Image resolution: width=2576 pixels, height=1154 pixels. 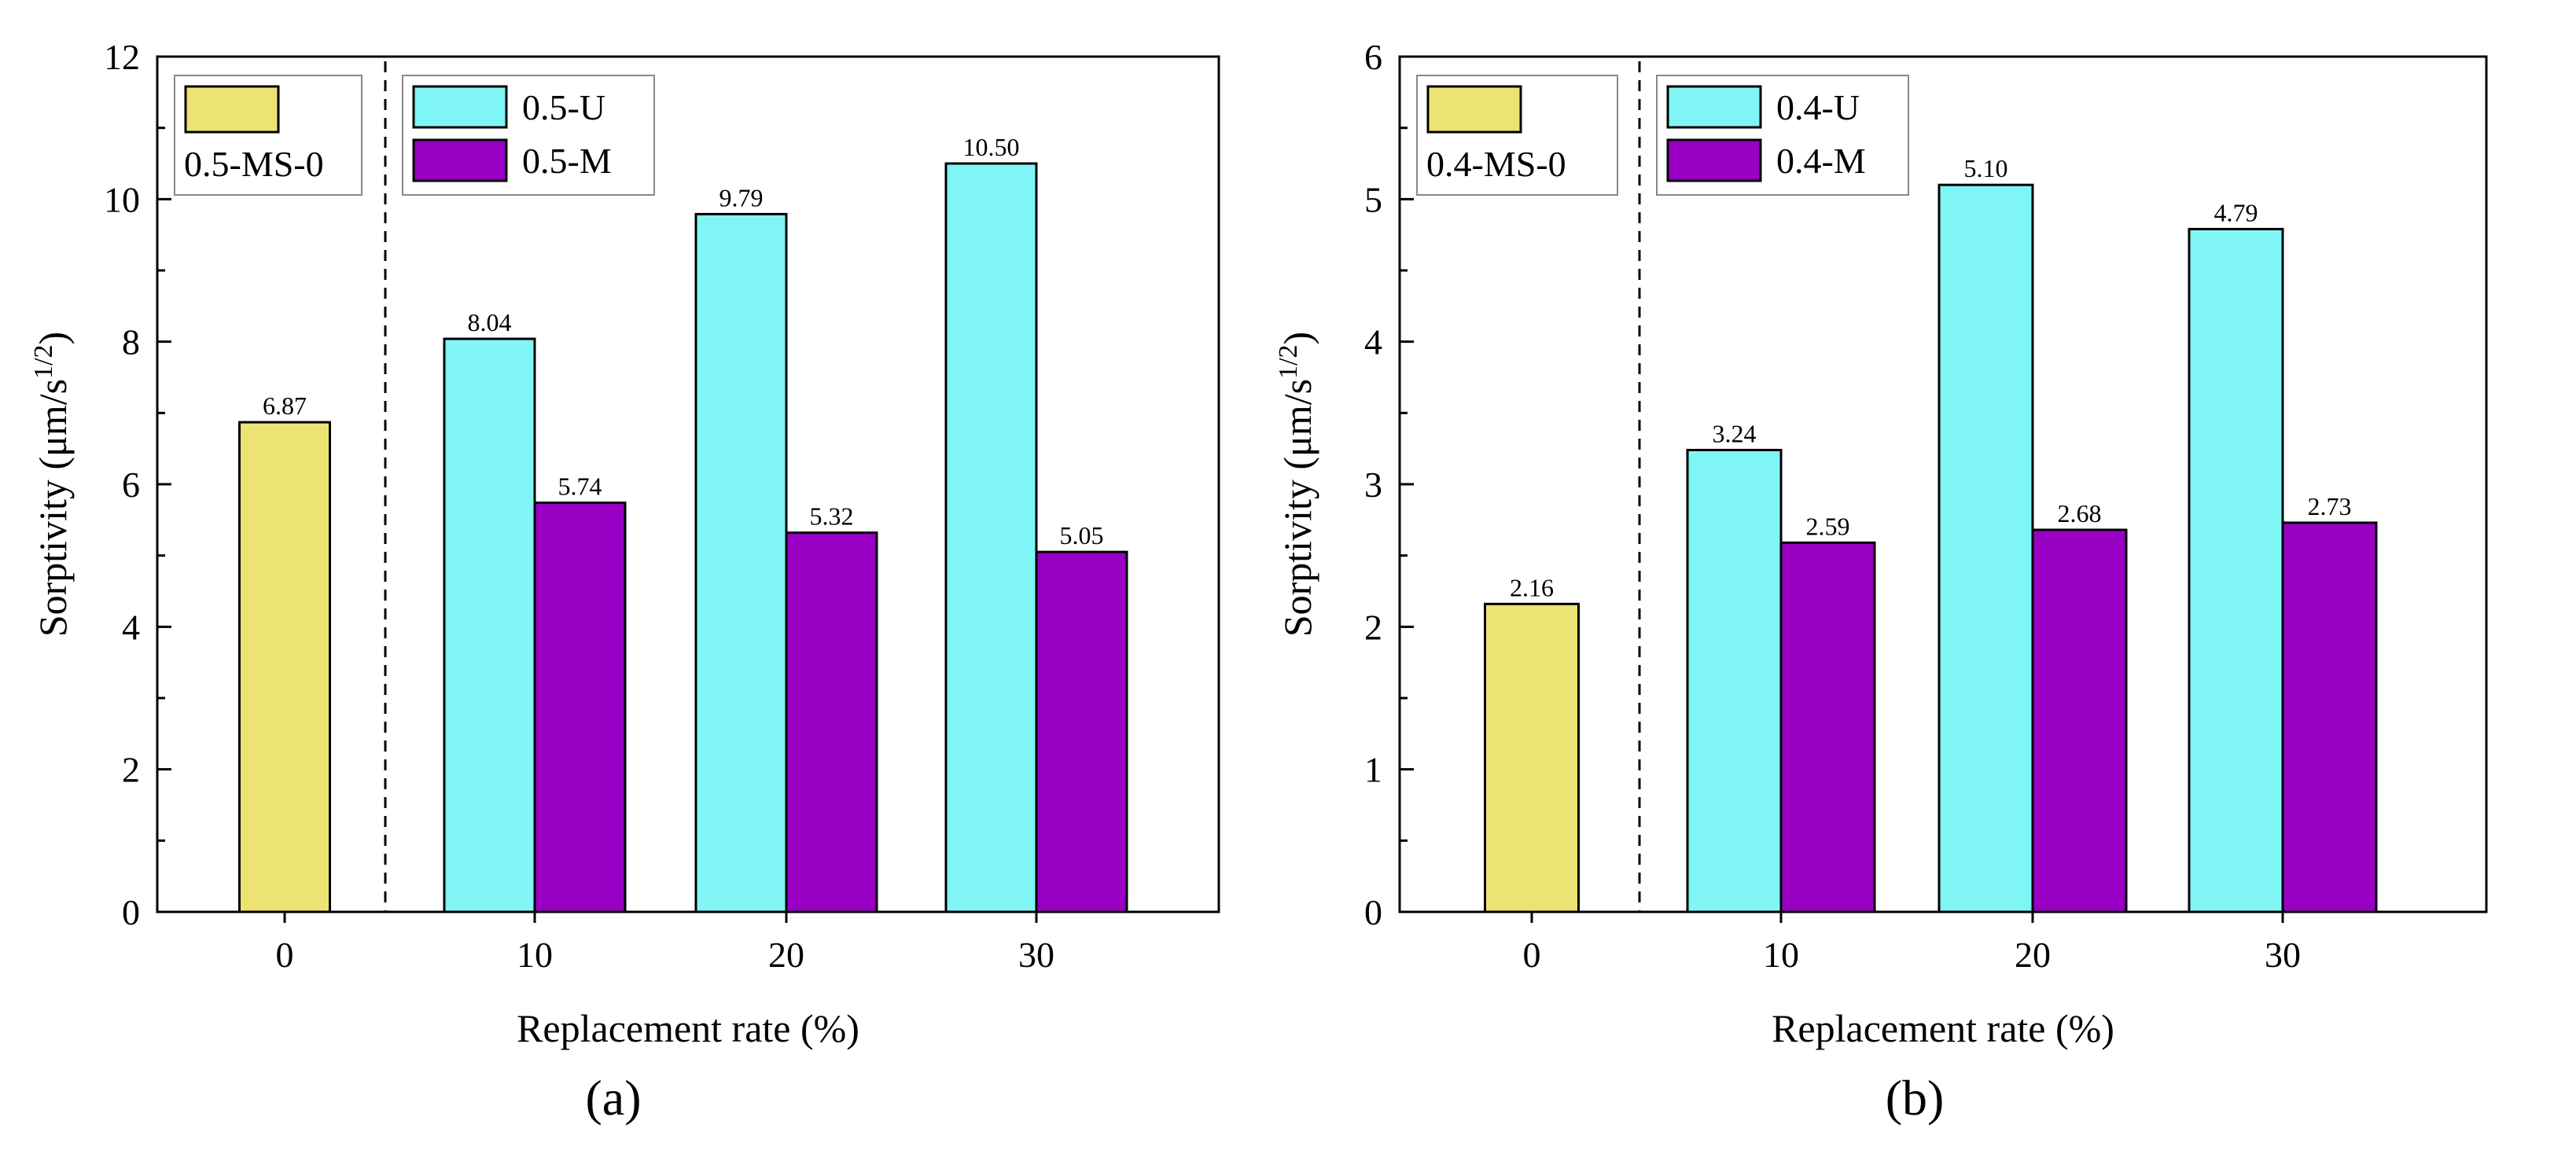 What do you see at coordinates (1735, 433) in the screenshot?
I see `data-label: 3.24` at bounding box center [1735, 433].